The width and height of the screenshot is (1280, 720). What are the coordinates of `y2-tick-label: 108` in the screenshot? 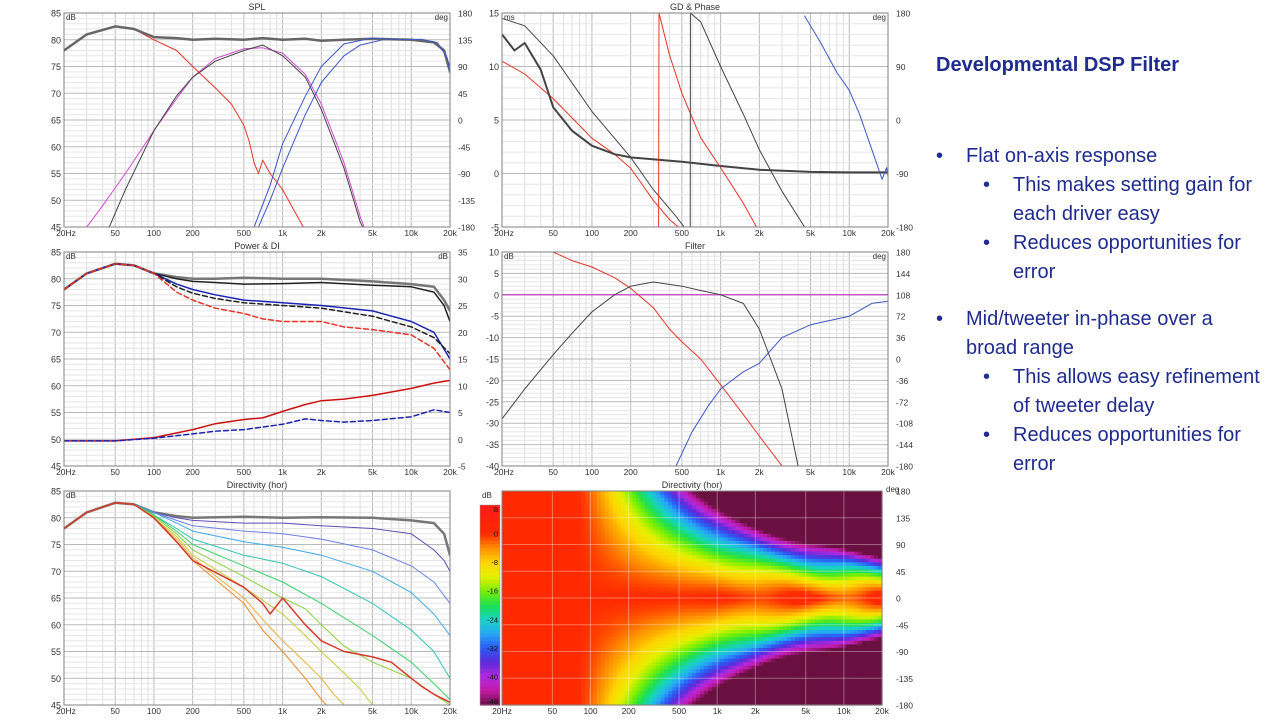 It's located at (903, 295).